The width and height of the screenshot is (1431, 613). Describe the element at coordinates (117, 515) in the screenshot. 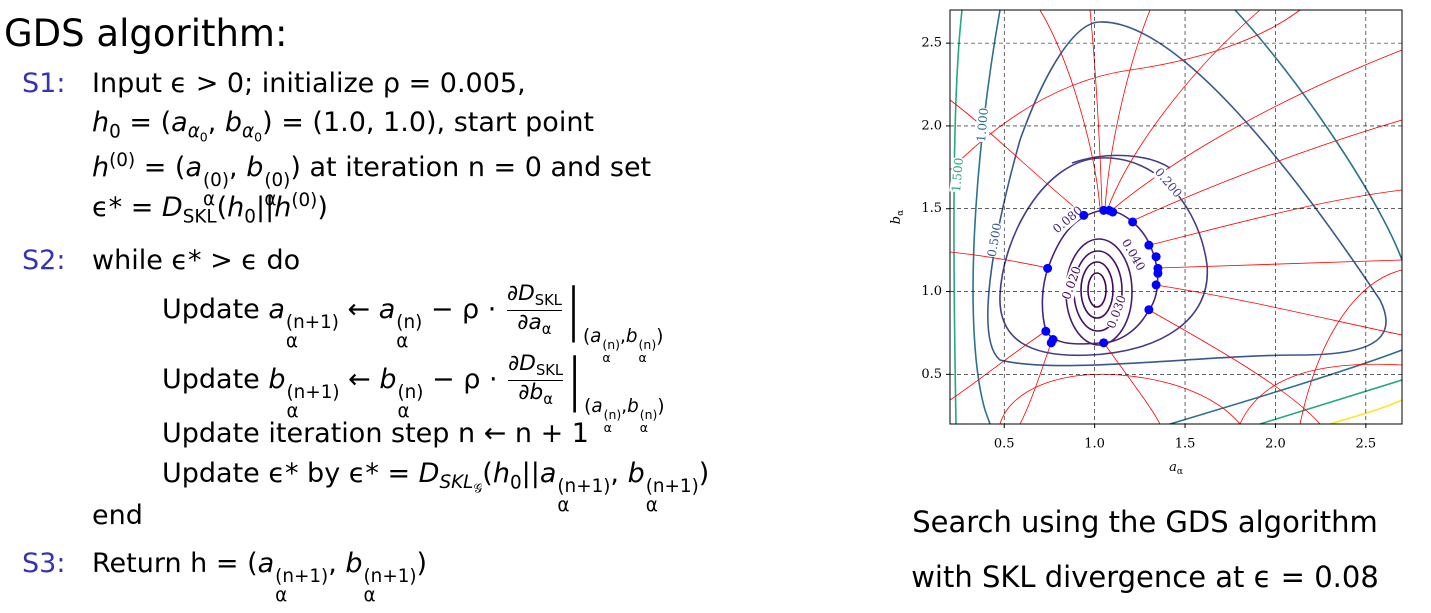

I see `math-text: end` at that location.